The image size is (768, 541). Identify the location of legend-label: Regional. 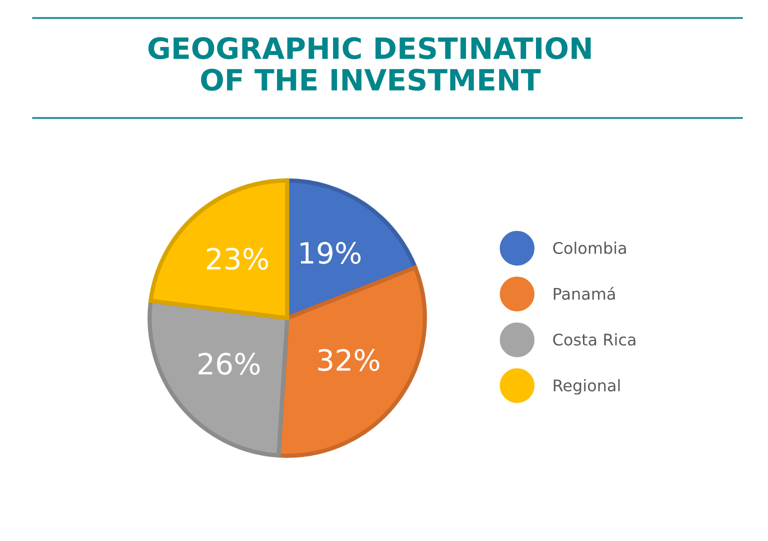
(587, 387).